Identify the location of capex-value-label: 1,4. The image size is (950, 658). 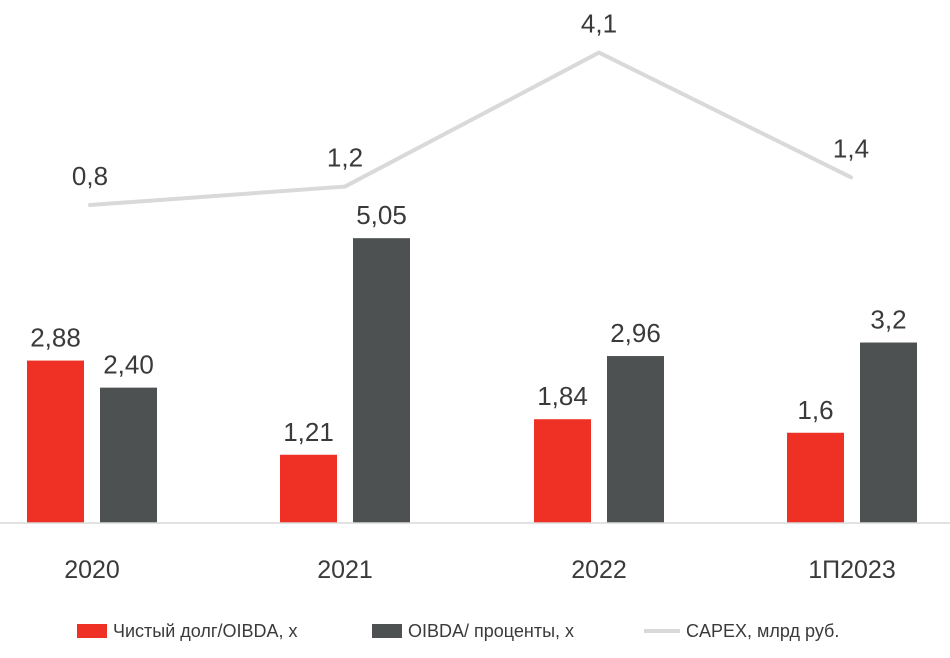
(851, 148).